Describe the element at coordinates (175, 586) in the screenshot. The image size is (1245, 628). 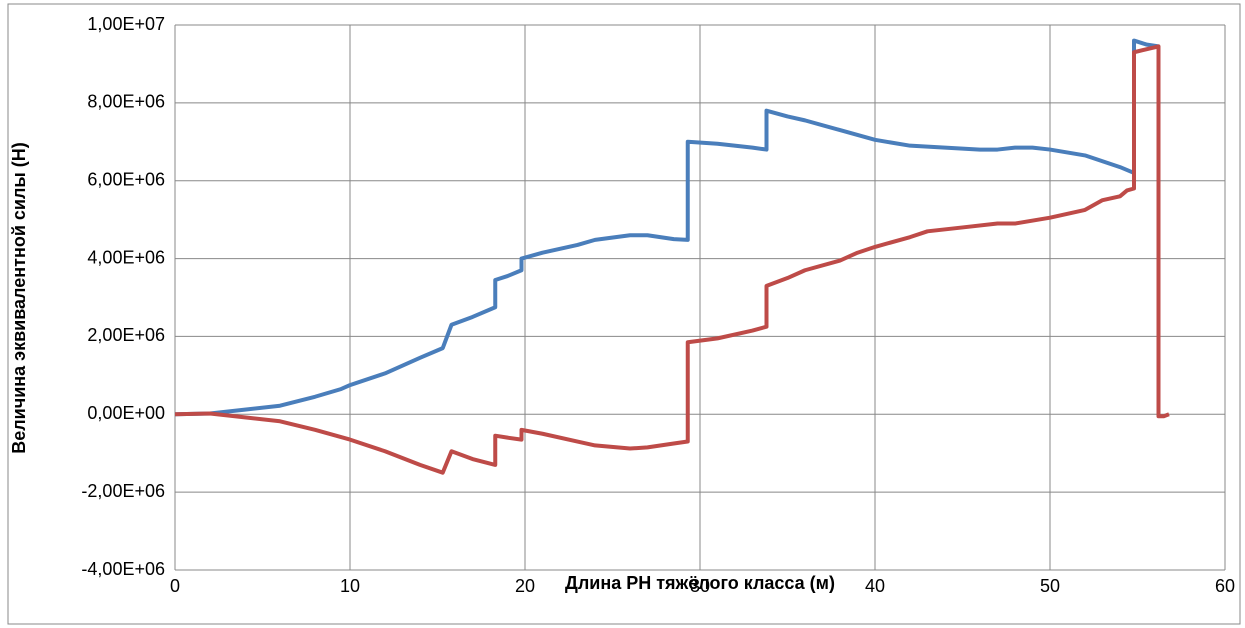
I see `x-tick-label: 0` at that location.